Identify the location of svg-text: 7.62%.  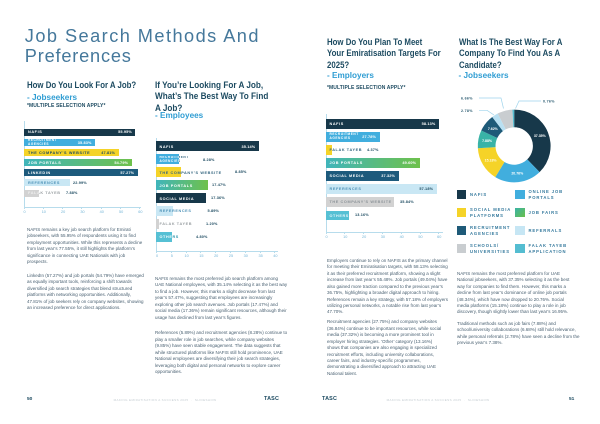
(493, 129).